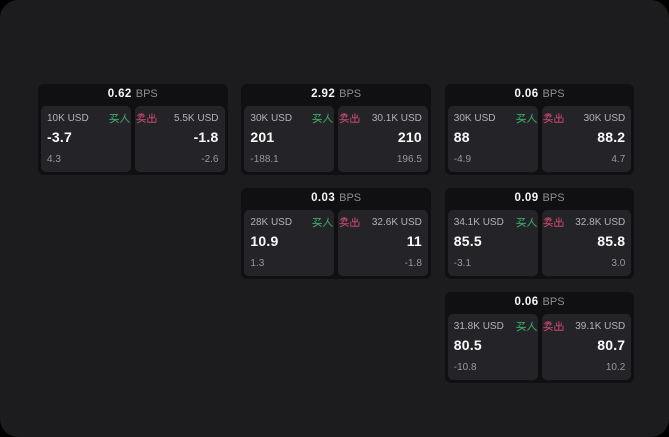 This screenshot has height=437, width=669. Describe the element at coordinates (119, 94) in the screenshot. I see `bps-value: 0.62` at that location.